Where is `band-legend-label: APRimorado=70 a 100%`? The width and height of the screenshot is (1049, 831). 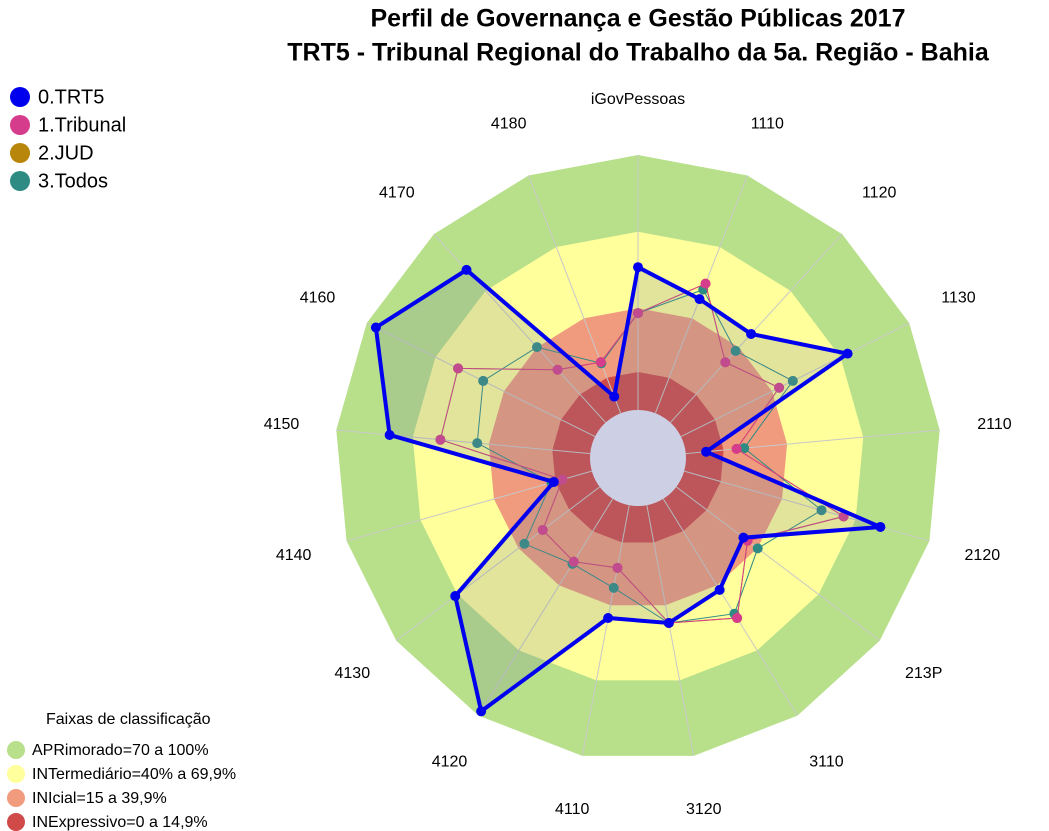 band-legend-label: APRimorado=70 a 100% is located at coordinates (120, 750).